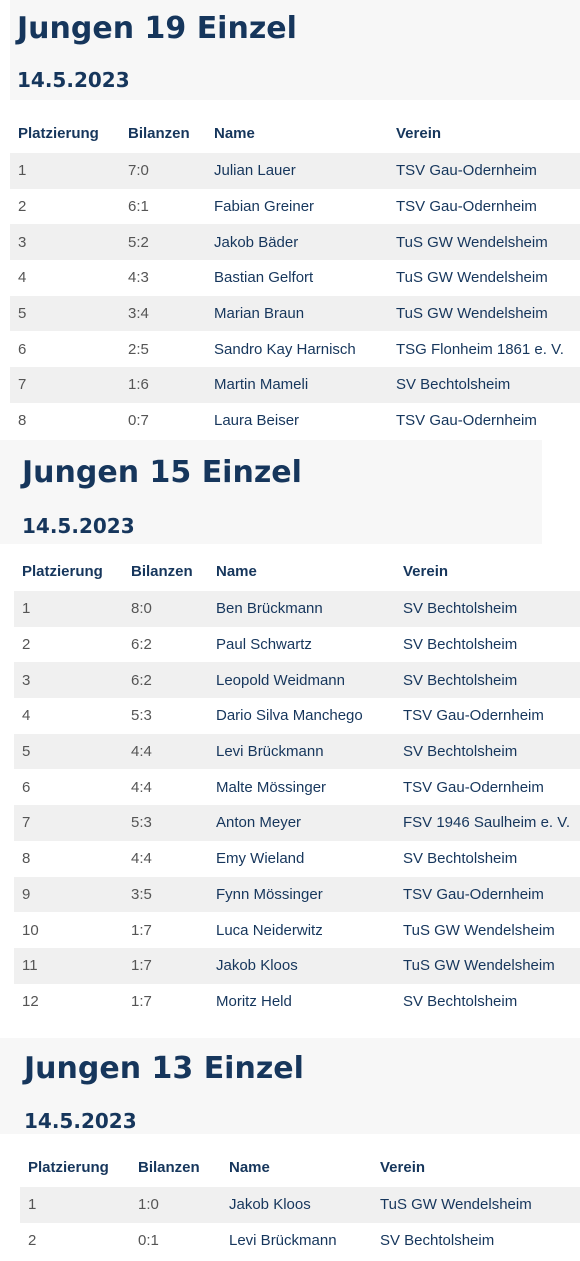  What do you see at coordinates (295, 171) in the screenshot?
I see `table-row: 1 7:0 Julian Lauer TSV Gau-Odernheim` at bounding box center [295, 171].